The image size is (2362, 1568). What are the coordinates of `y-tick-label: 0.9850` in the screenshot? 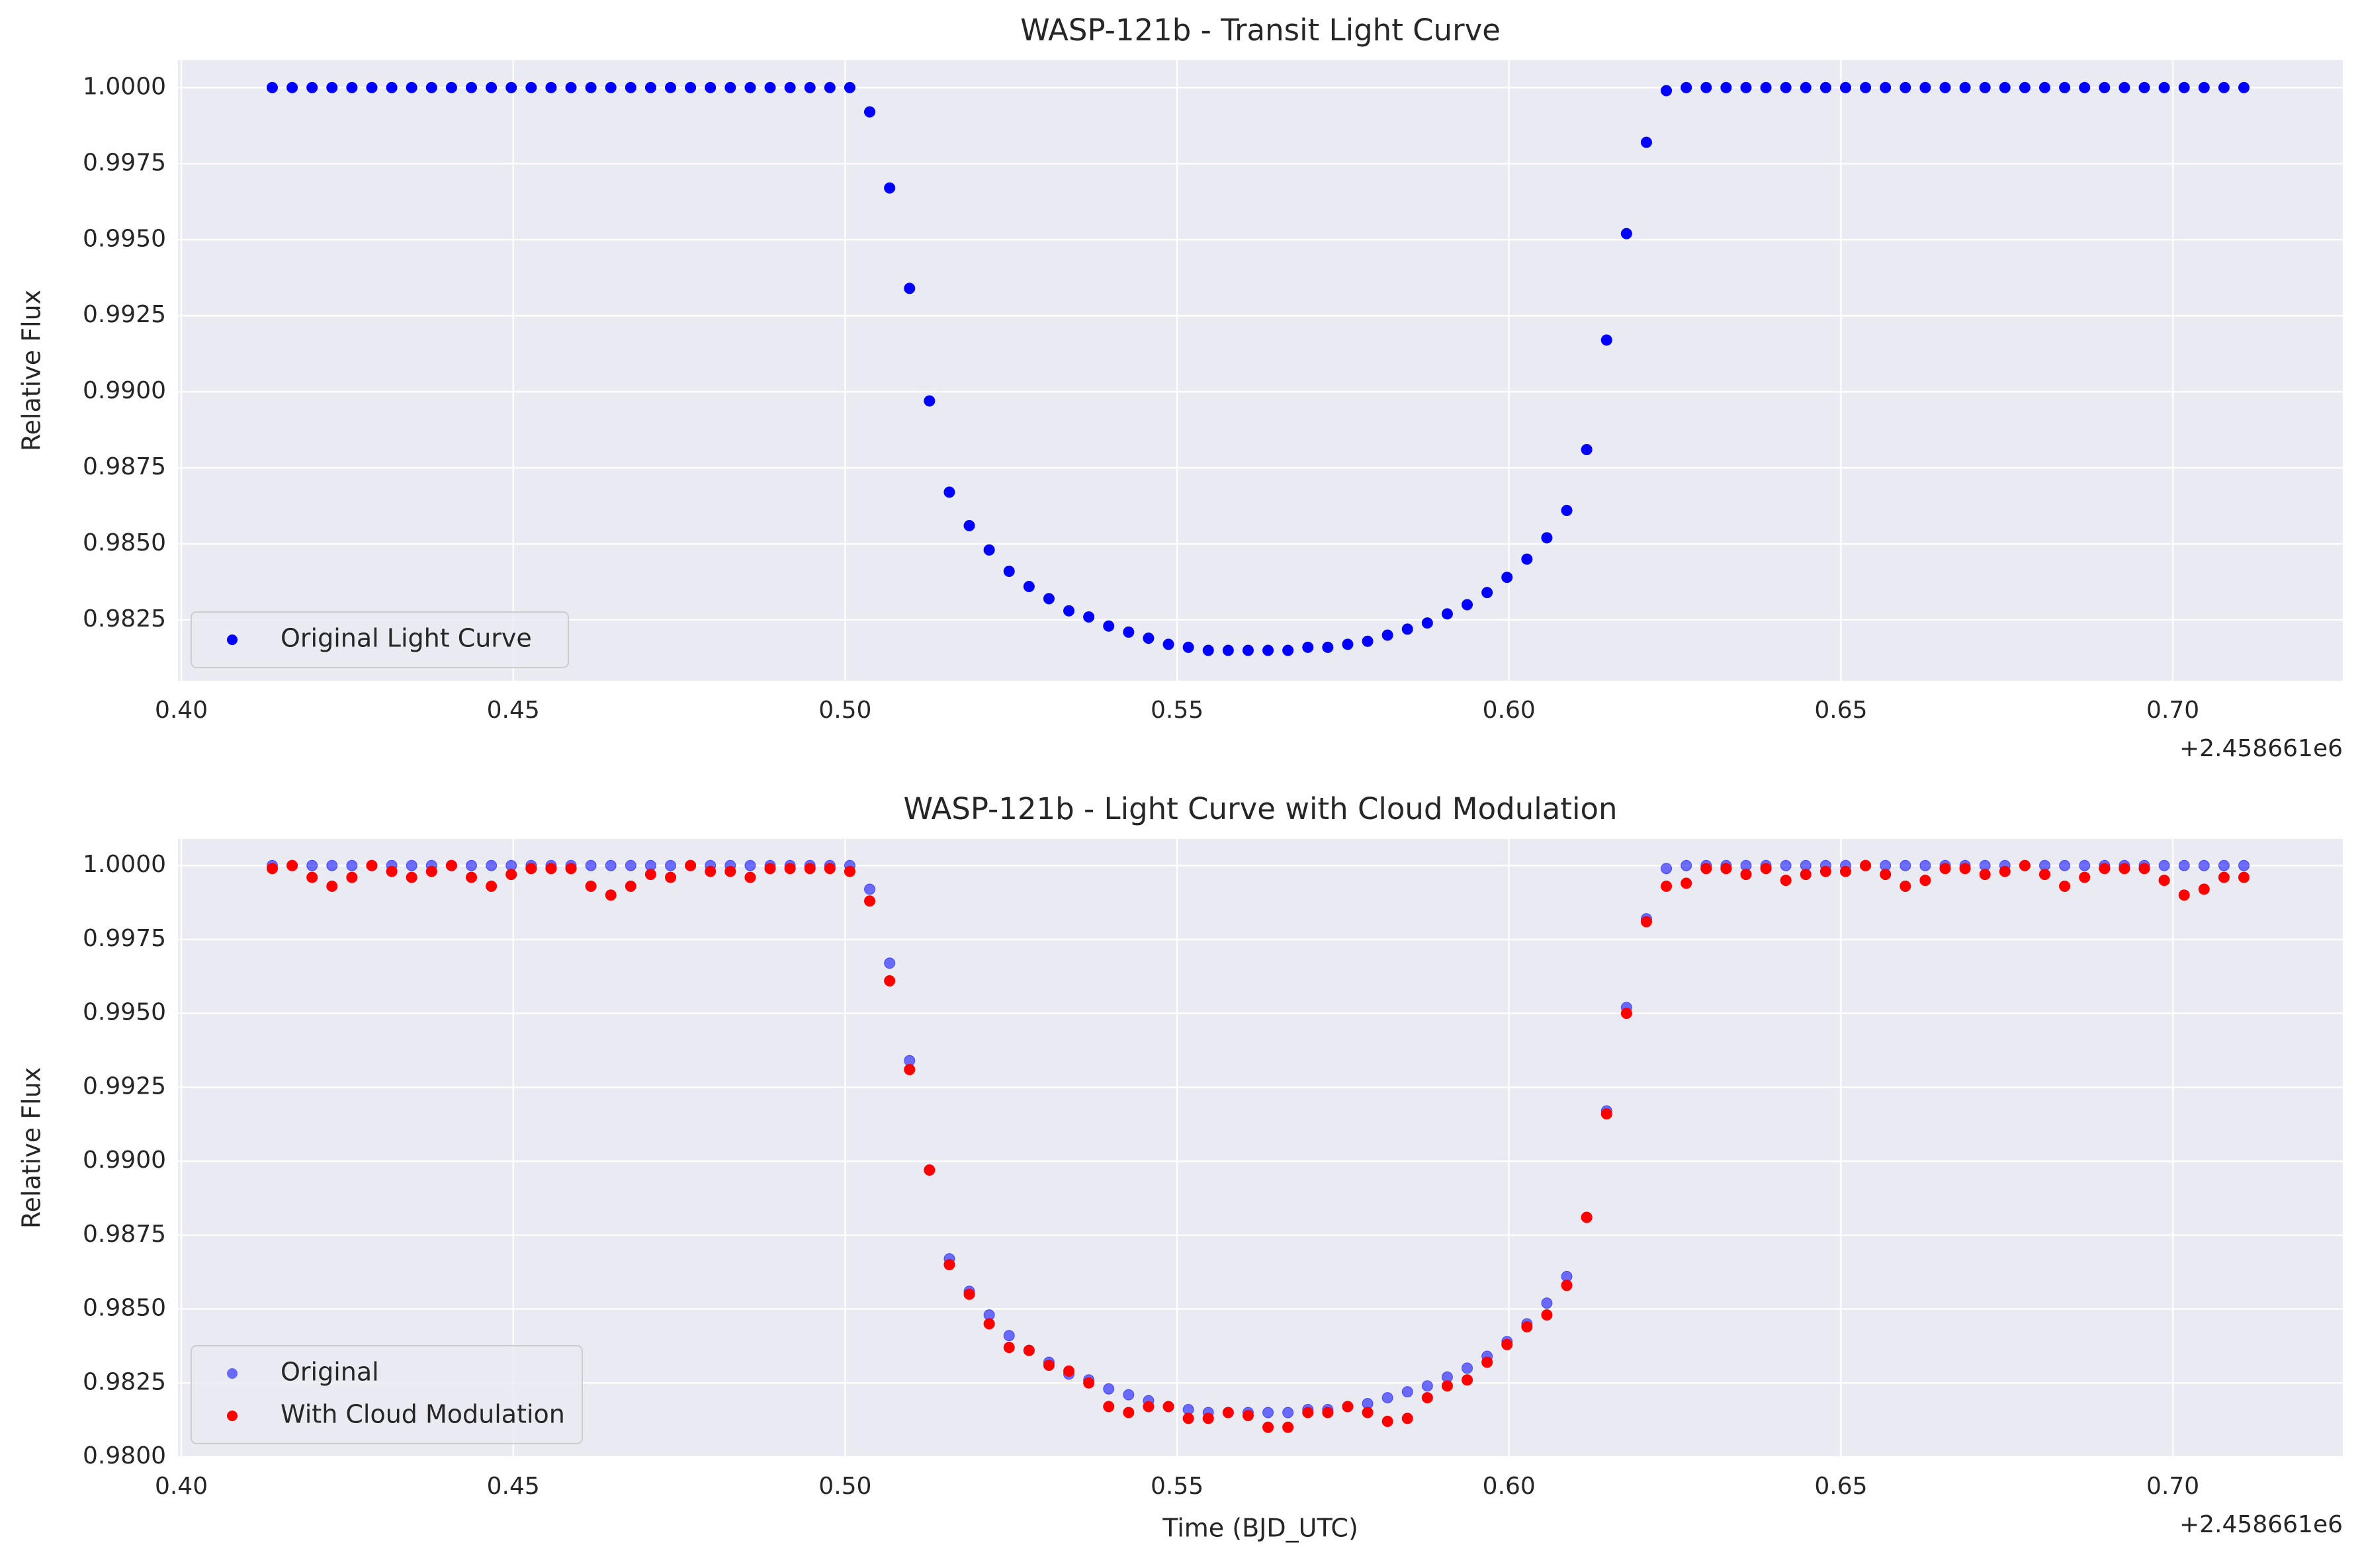 It's located at (124, 1309).